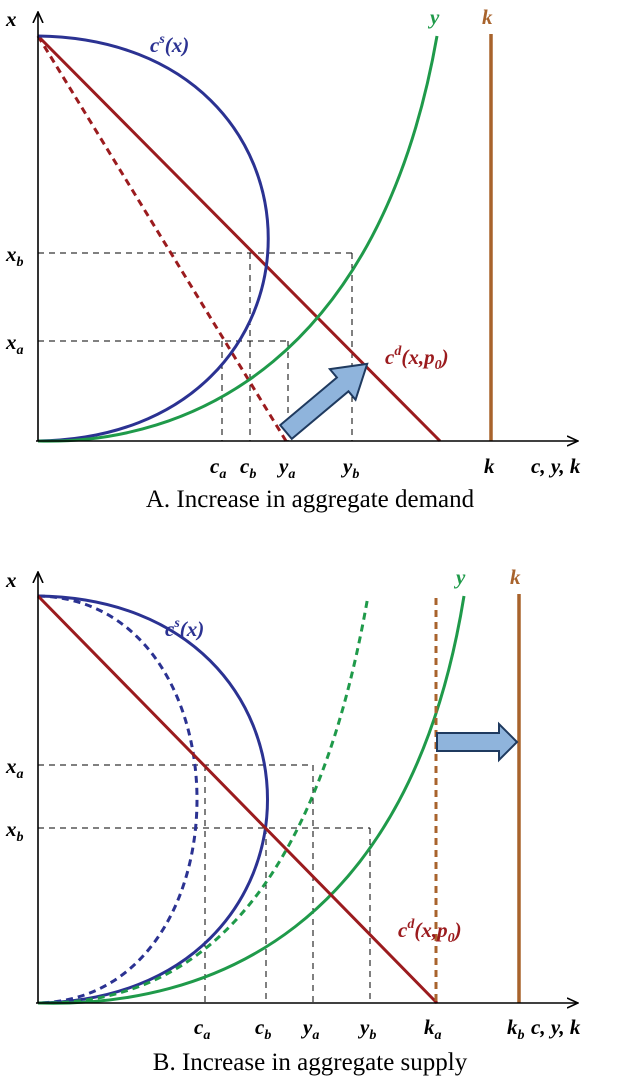 Image resolution: width=620 pixels, height=1086 pixels. I want to click on panel-b-y-axis-label: x, so click(11, 580).